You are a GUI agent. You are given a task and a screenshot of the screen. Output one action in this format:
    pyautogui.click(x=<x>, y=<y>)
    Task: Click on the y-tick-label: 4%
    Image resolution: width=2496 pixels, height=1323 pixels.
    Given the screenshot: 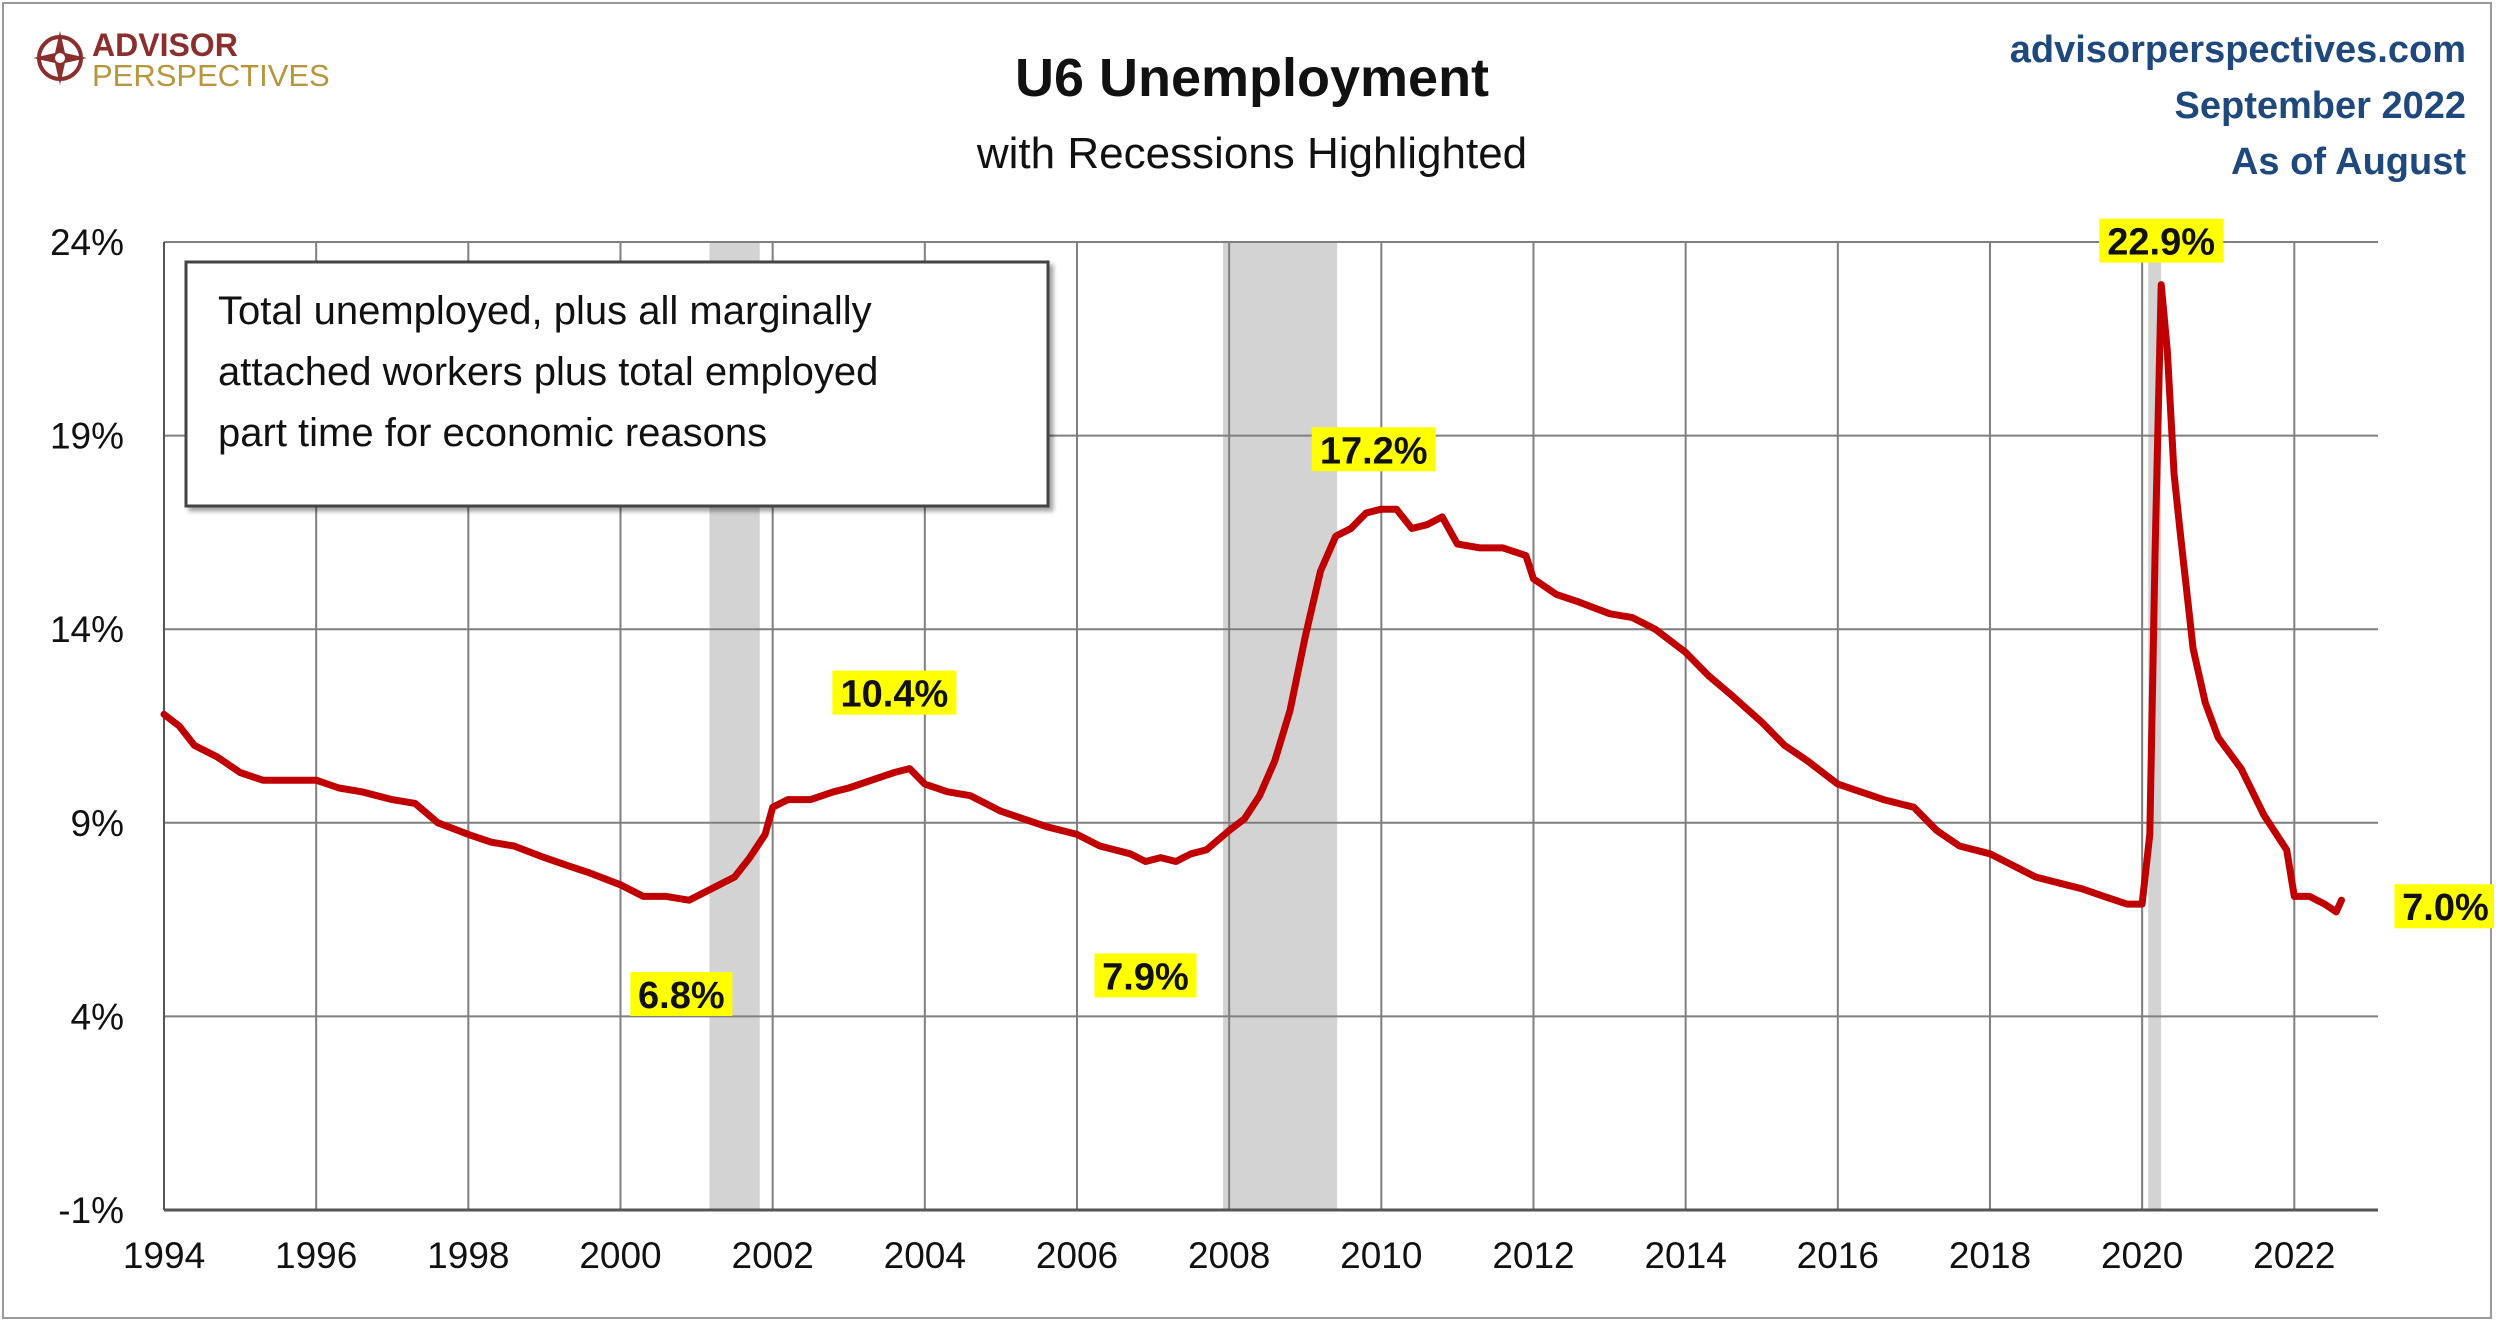 What is the action you would take?
    pyautogui.click(x=97, y=1016)
    